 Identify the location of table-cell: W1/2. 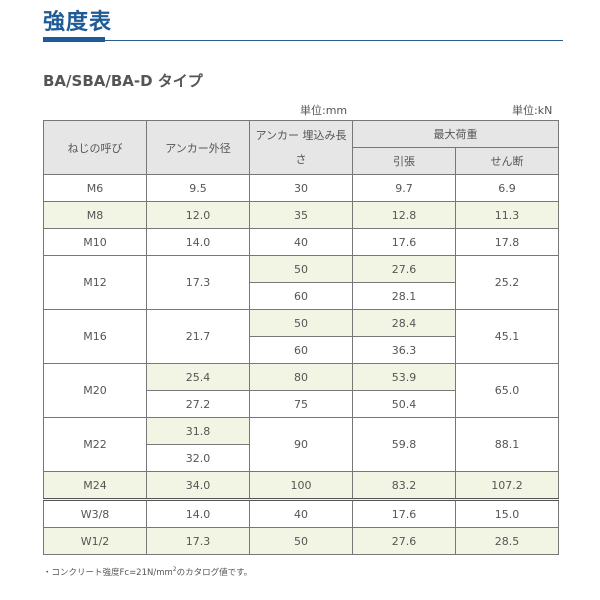
(95, 541).